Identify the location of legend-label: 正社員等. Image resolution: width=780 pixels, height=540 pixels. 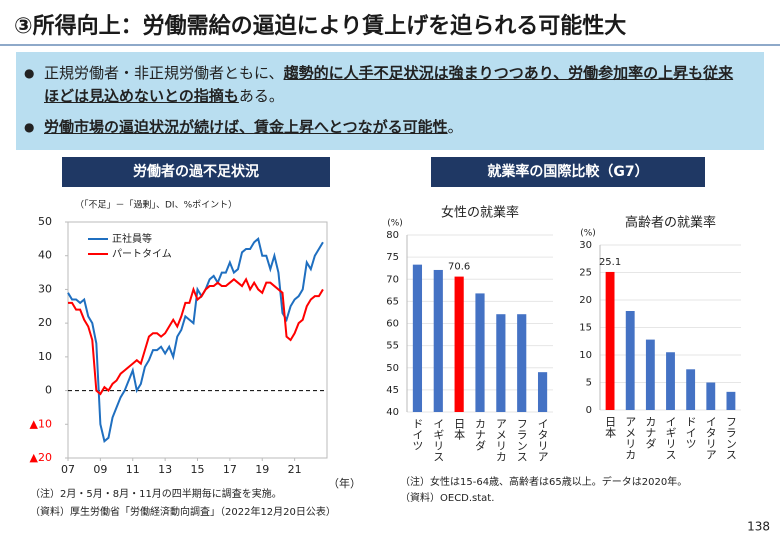
(132, 238).